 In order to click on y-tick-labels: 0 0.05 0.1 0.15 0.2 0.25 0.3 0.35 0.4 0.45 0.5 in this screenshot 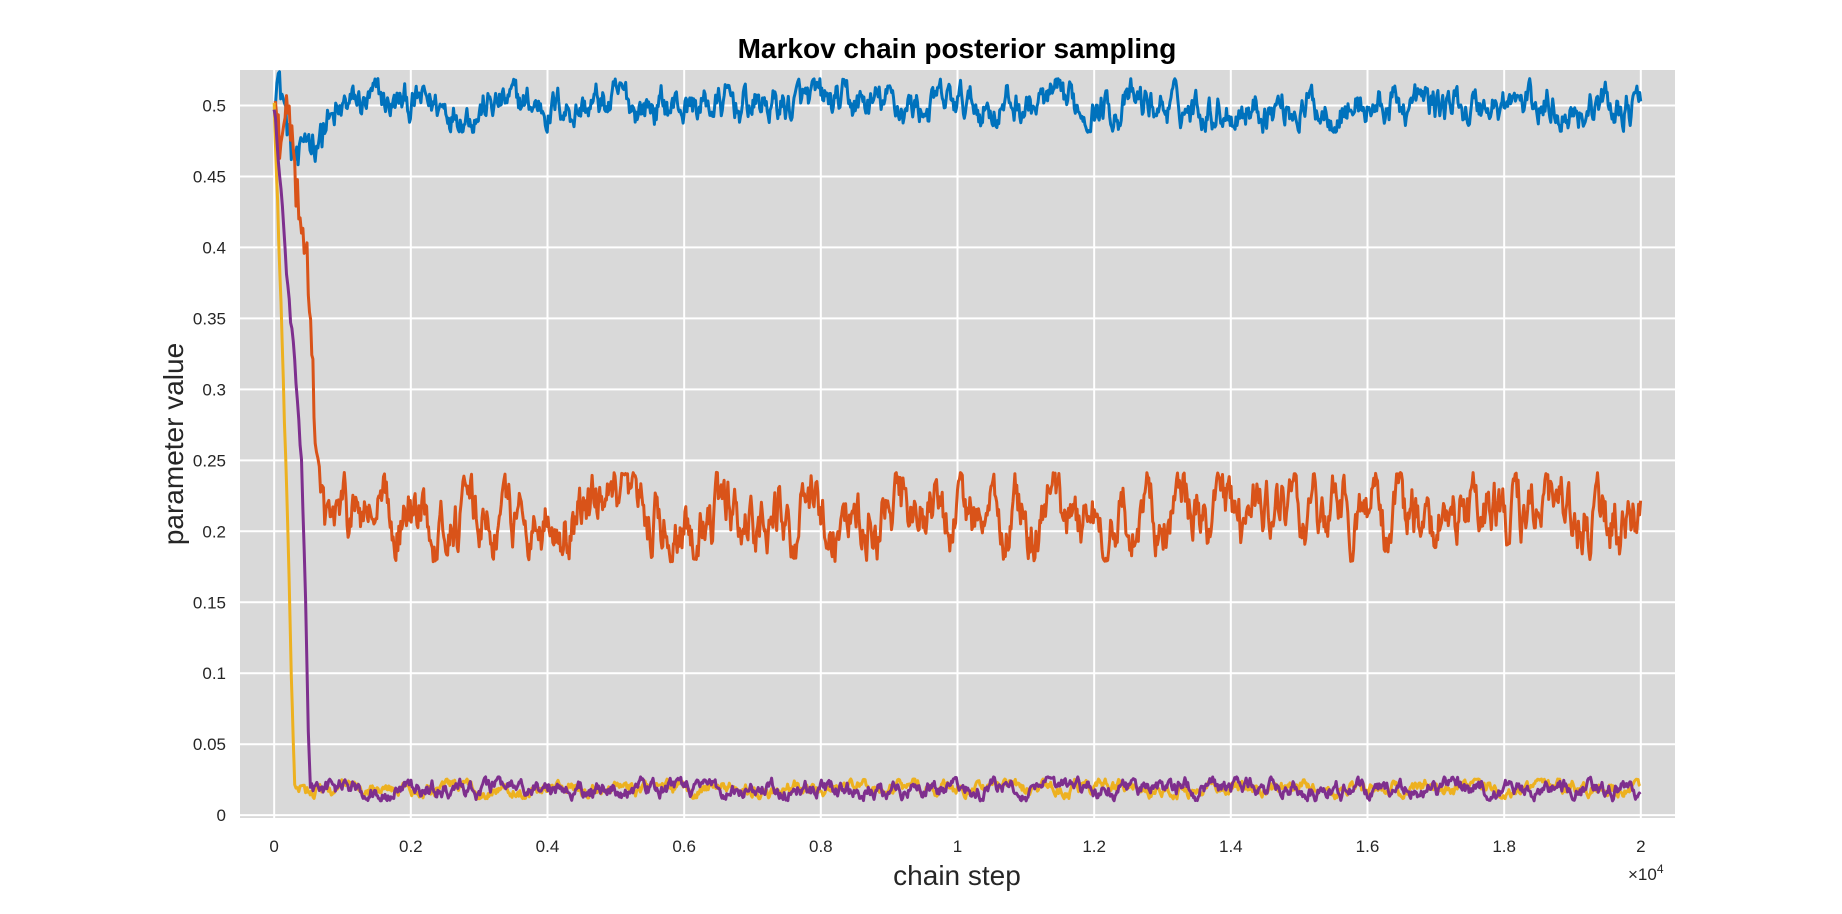, I will do `click(209, 460)`.